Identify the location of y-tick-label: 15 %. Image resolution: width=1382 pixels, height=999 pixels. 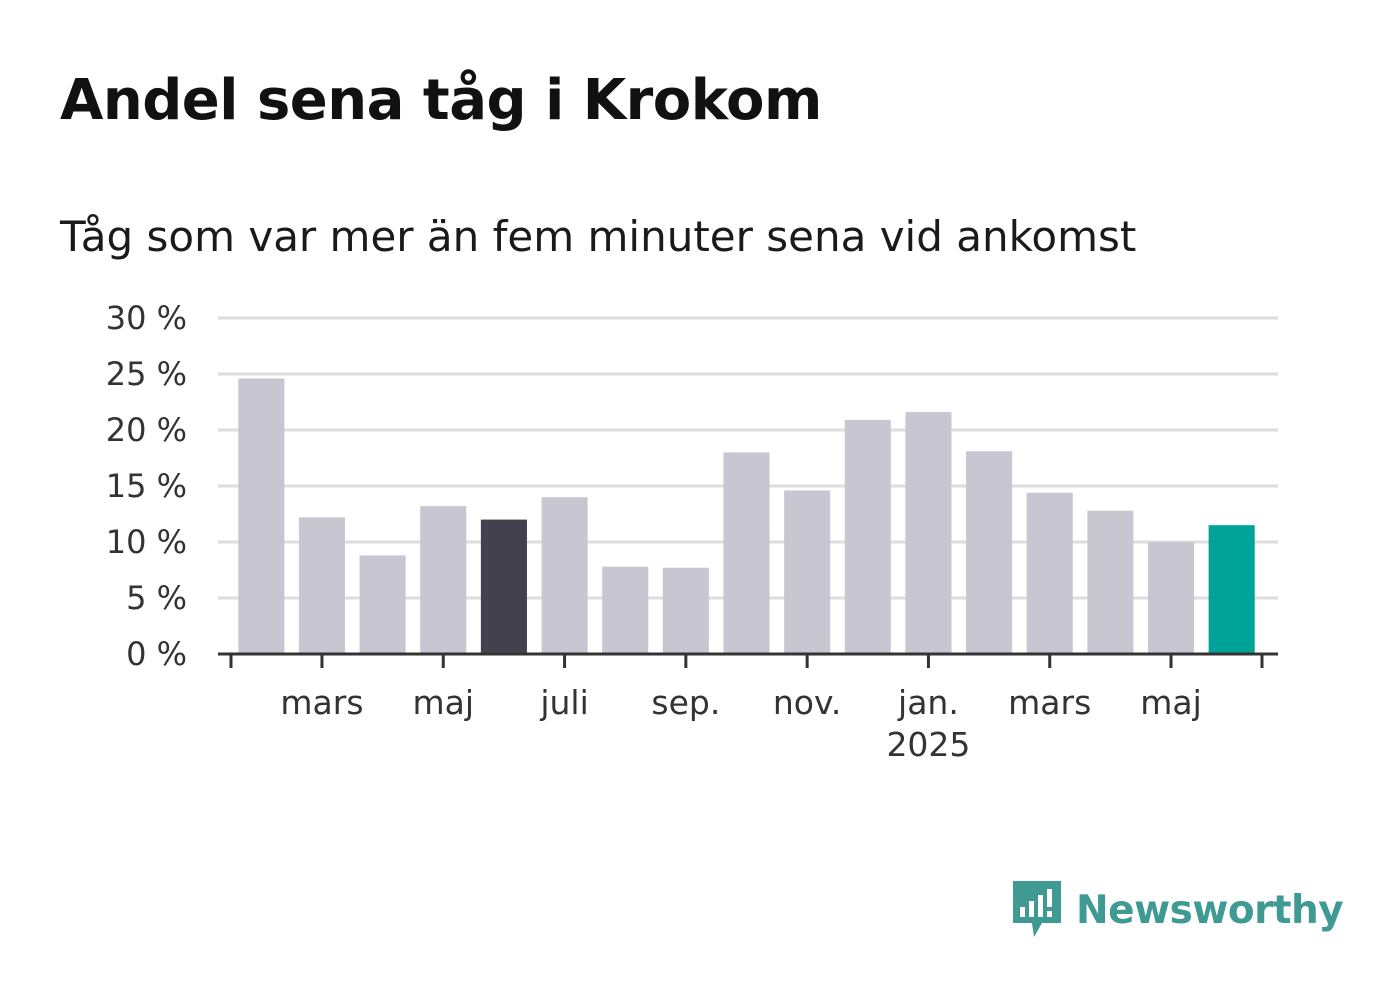
(146, 486).